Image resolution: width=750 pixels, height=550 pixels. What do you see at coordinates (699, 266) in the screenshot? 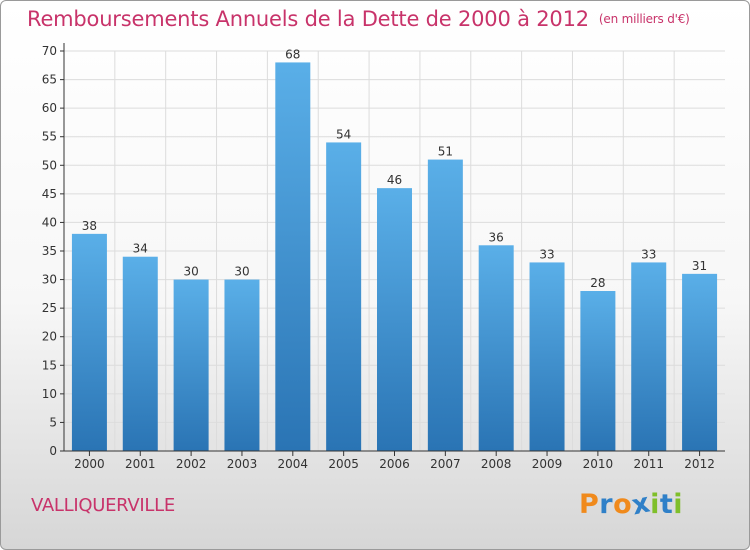
I see `bar-value-label: 31` at bounding box center [699, 266].